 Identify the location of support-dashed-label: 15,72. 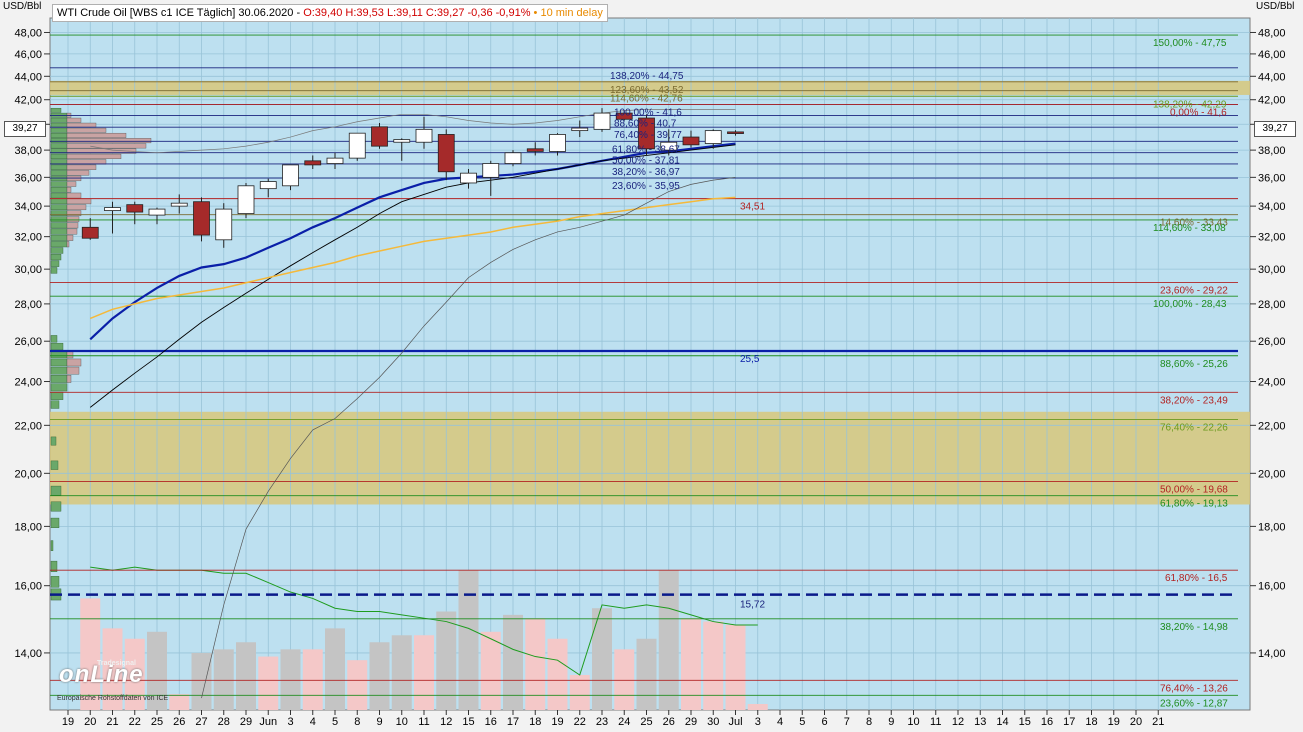
(752, 605).